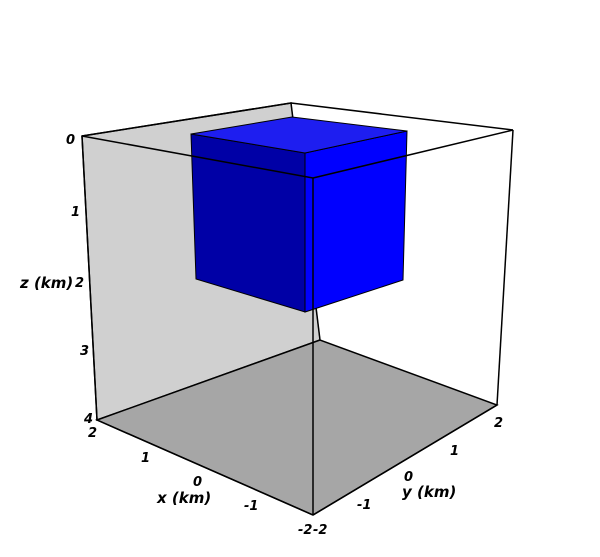 This screenshot has height=557, width=600. Describe the element at coordinates (299, 135) in the screenshot. I see `cube-top-face` at that location.